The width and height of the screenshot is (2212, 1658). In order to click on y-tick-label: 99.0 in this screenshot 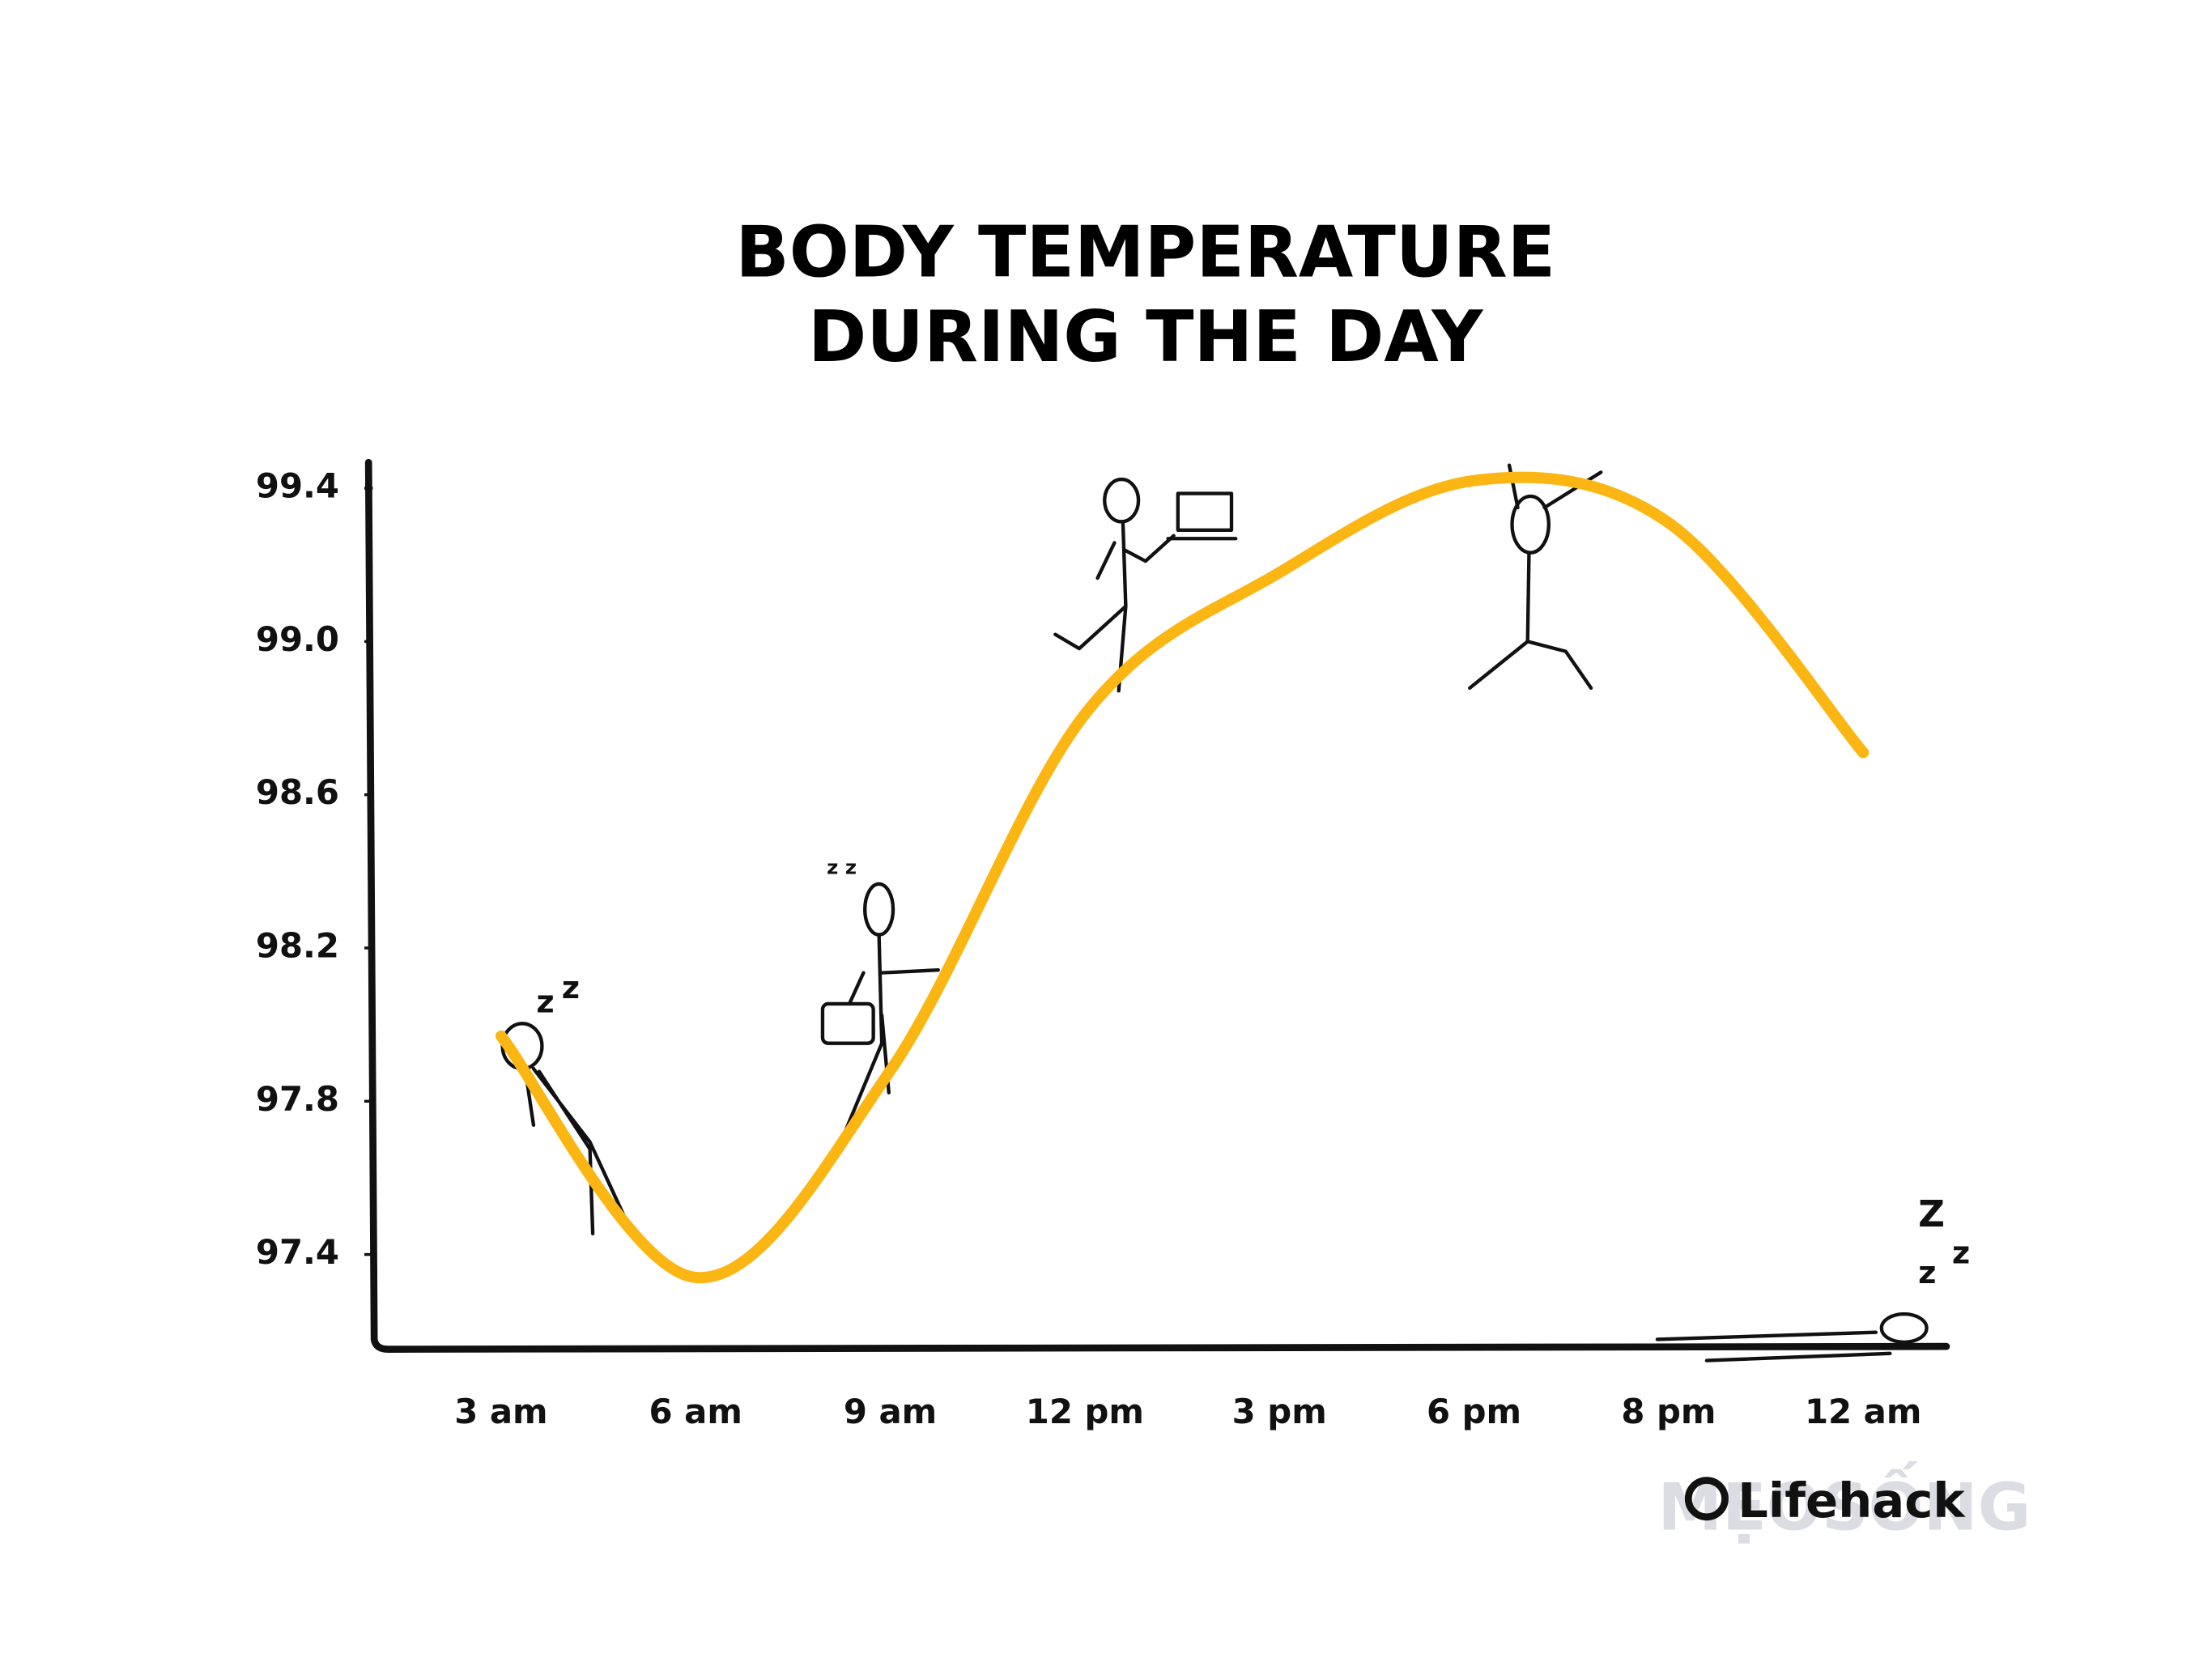, I will do `click(297, 639)`.